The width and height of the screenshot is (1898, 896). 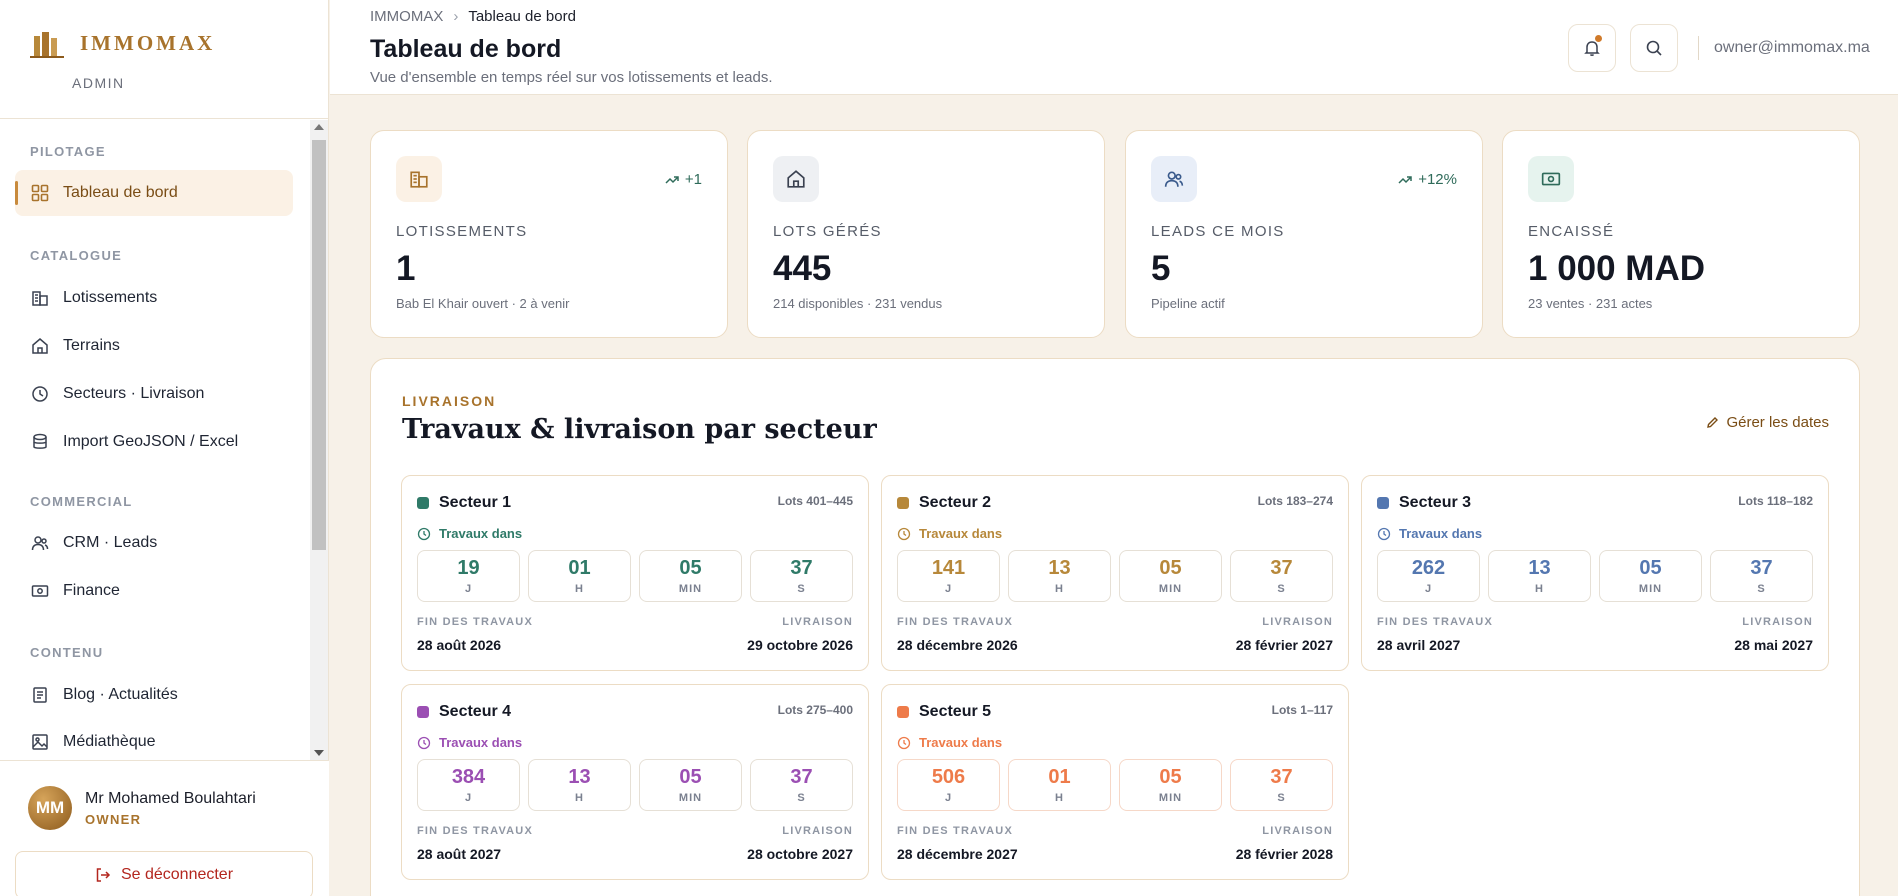 I want to click on user-email: owner@immomax.ma, so click(x=1792, y=47).